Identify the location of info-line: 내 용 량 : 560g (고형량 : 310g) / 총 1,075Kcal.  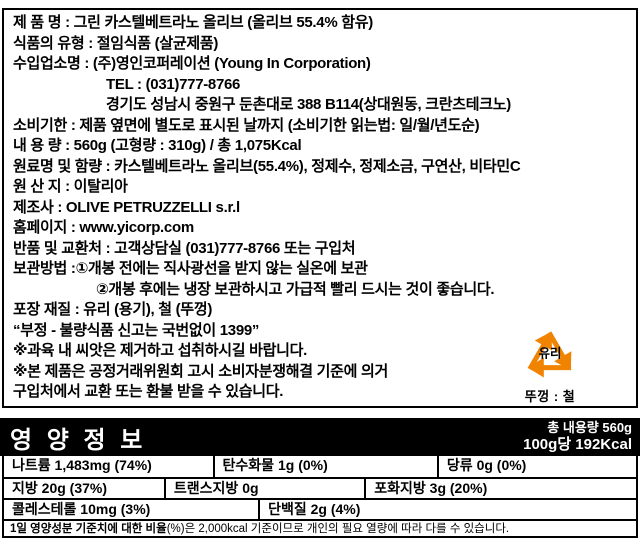
(157, 145).